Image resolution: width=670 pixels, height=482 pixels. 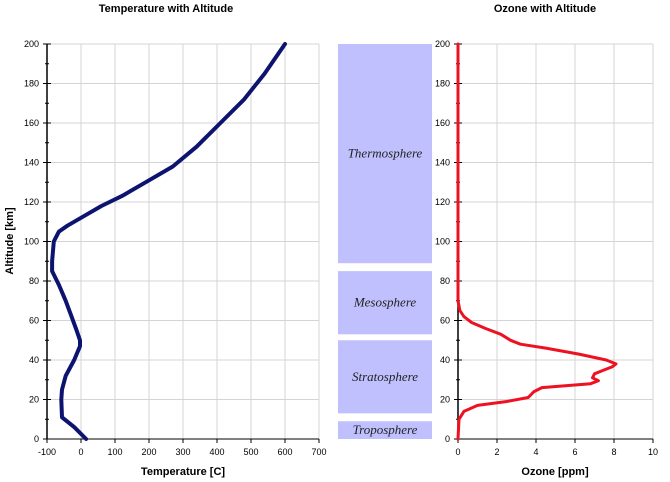 I want to click on ozone-y-tick-label: 140, so click(x=442, y=163).